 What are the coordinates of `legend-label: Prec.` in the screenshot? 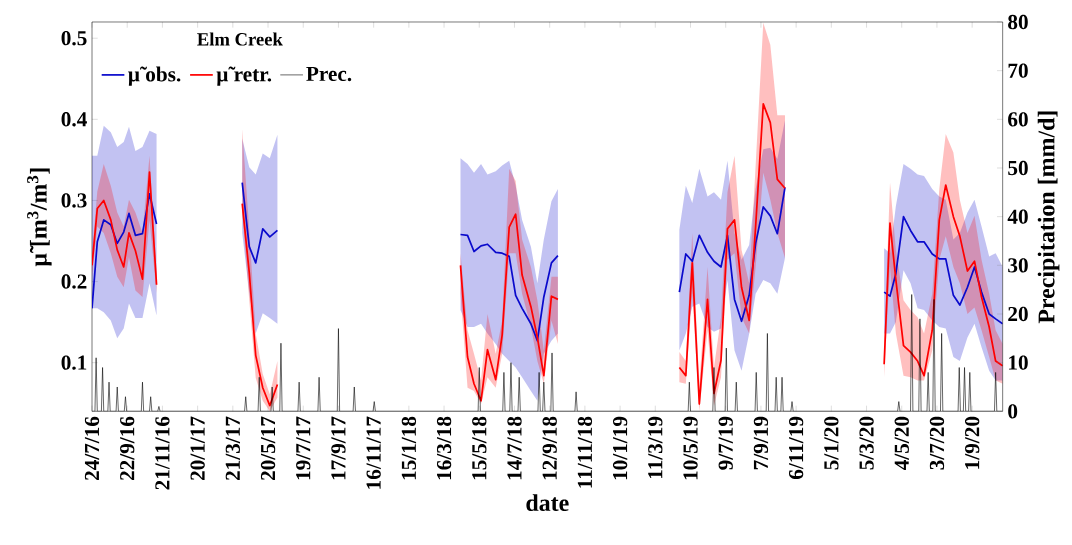 It's located at (329, 74).